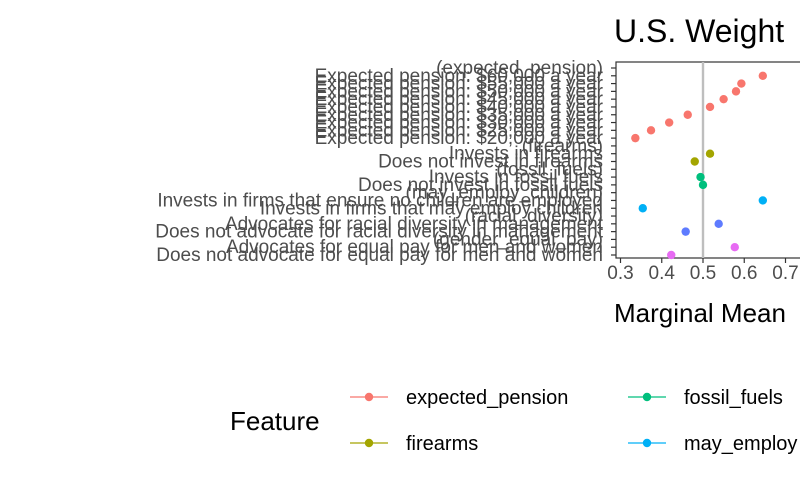 This screenshot has width=800, height=494. I want to click on x-tick-label: 0.3, so click(620, 273).